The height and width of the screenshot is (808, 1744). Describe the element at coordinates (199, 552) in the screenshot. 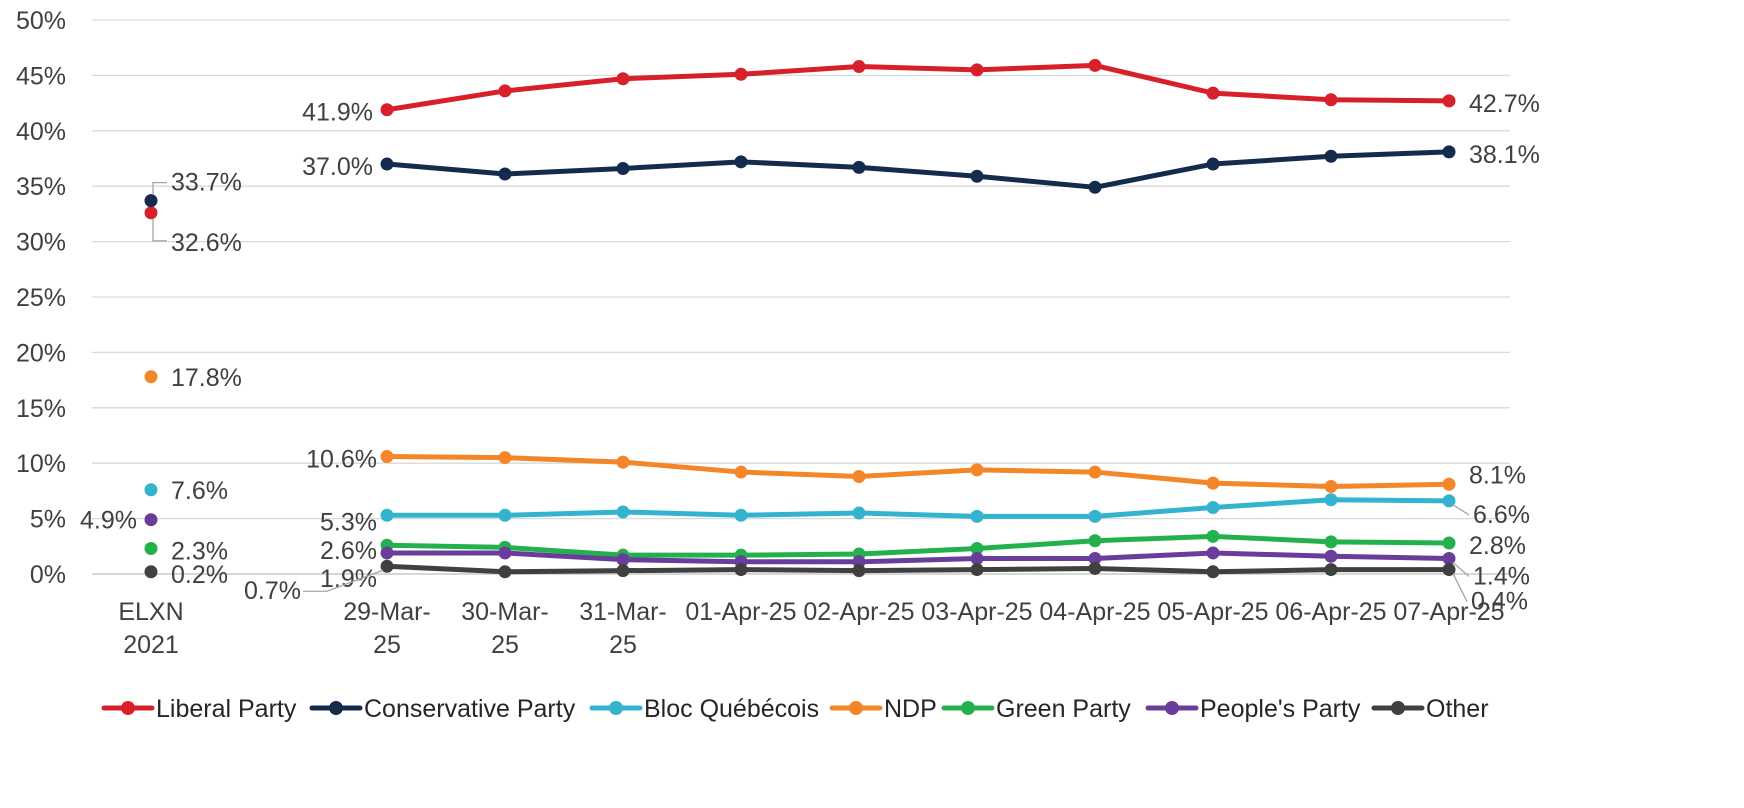

I see `election-label-green-party: 2.3%` at that location.